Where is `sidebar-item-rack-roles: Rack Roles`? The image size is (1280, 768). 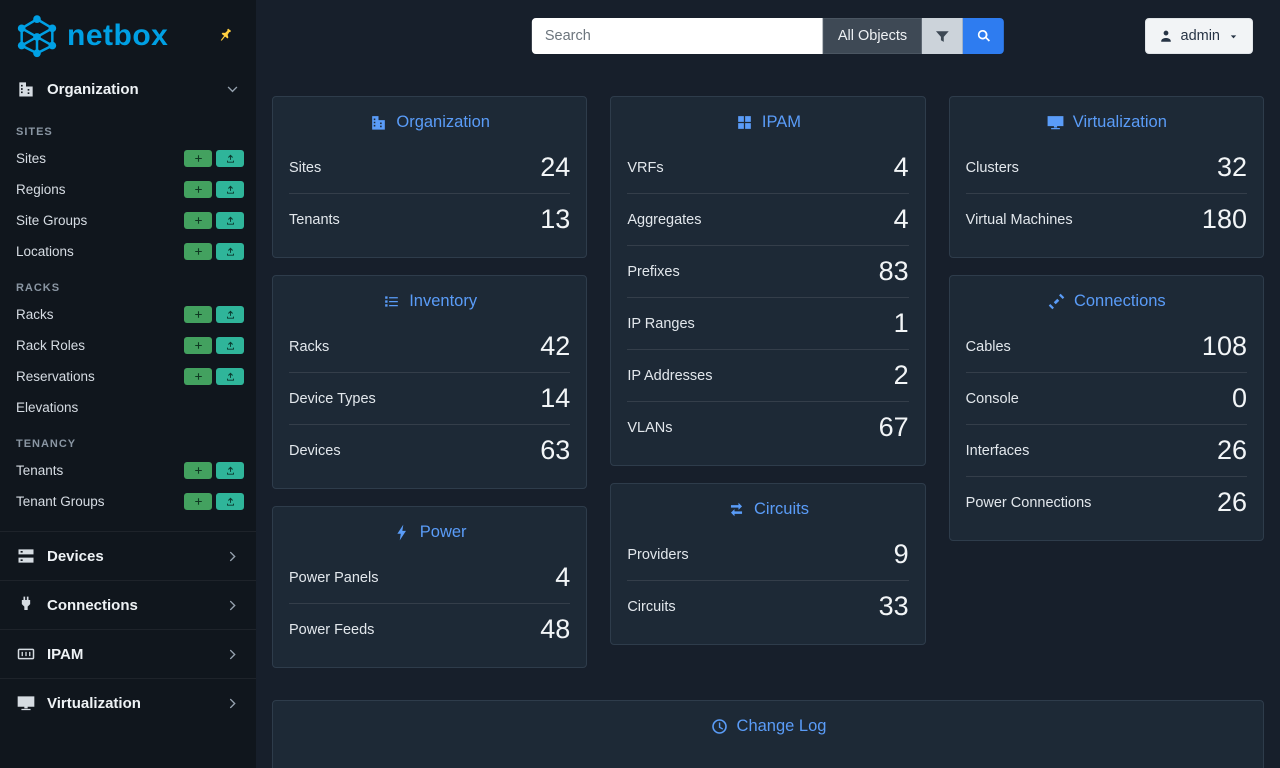 sidebar-item-rack-roles: Rack Roles is located at coordinates (128, 345).